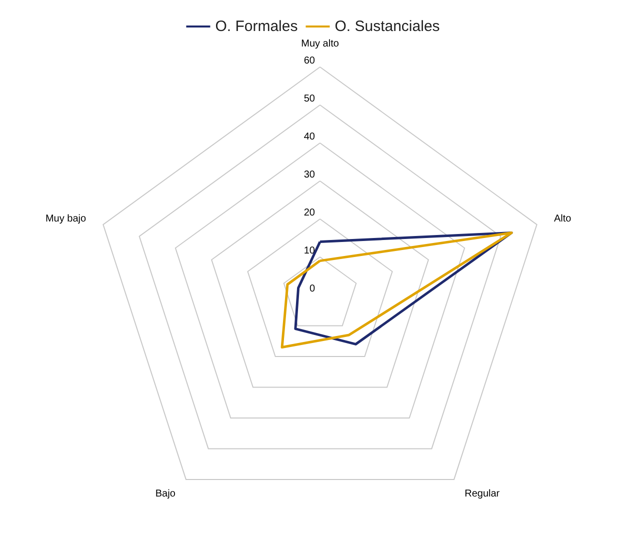 This screenshot has height=536, width=626. Describe the element at coordinates (65, 218) in the screenshot. I see `spoke-label: Muy bajo` at that location.